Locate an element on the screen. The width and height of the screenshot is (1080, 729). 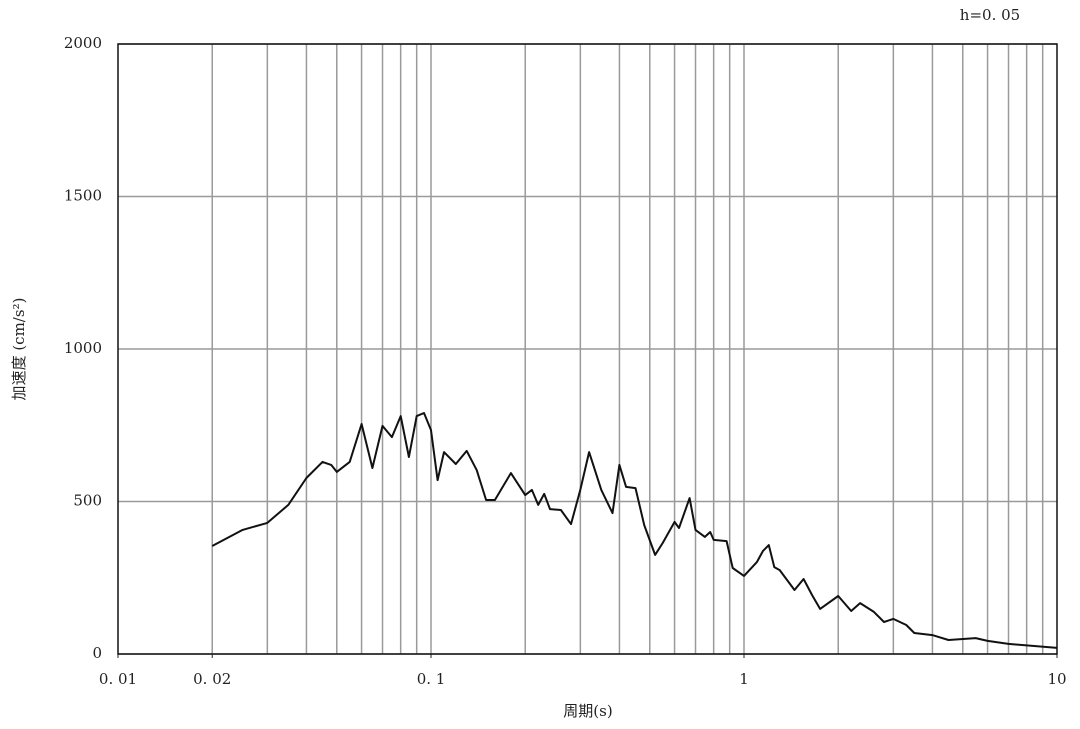
y-axis-label: 加速度 (cm/s²) is located at coordinates (19, 349).